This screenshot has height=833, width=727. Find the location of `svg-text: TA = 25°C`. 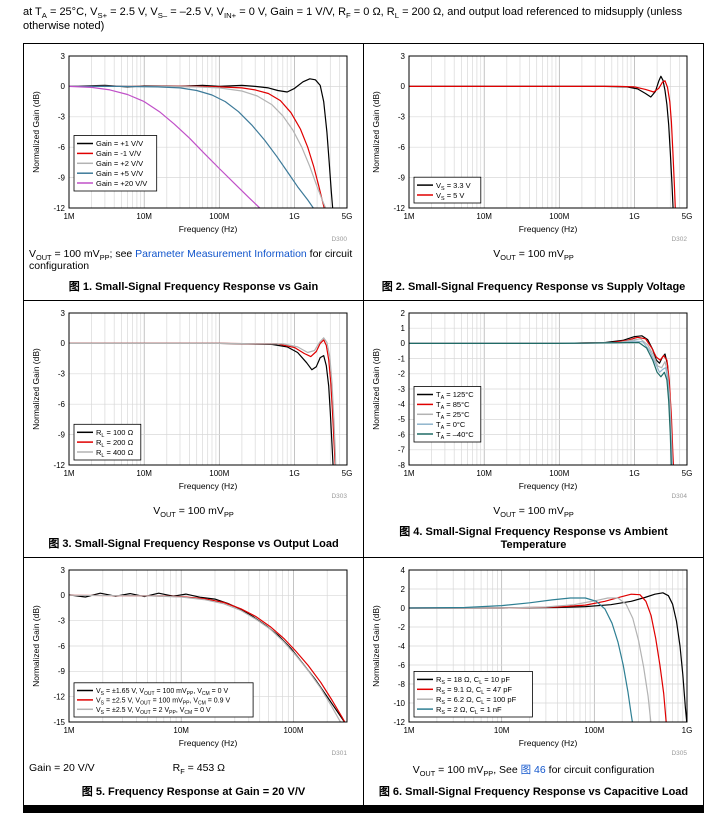

svg-text: TA = 25°C is located at coordinates (453, 415).